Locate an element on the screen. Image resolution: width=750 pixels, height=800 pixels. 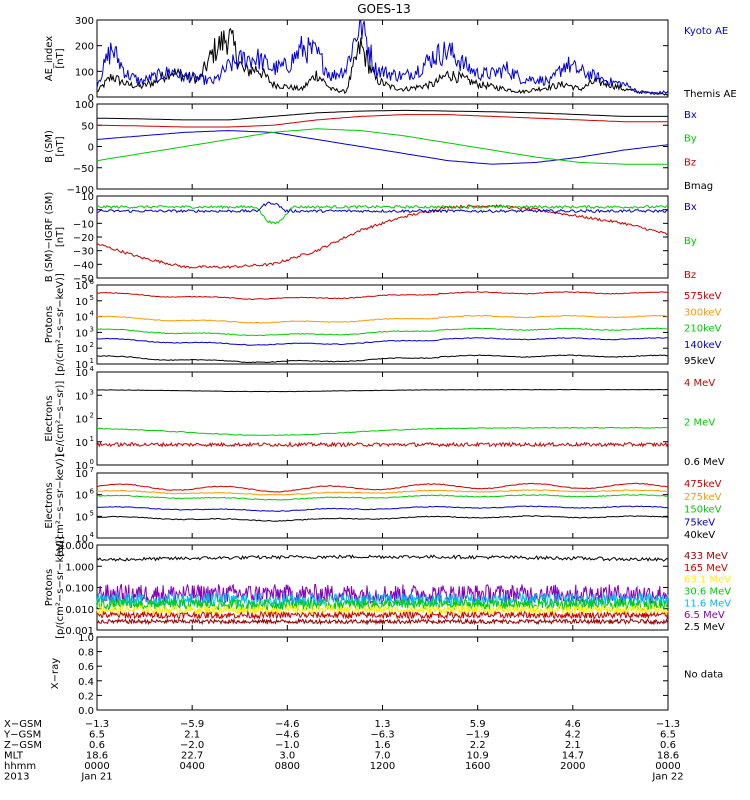
legend-entry: 6.5 MeV is located at coordinates (704, 615).